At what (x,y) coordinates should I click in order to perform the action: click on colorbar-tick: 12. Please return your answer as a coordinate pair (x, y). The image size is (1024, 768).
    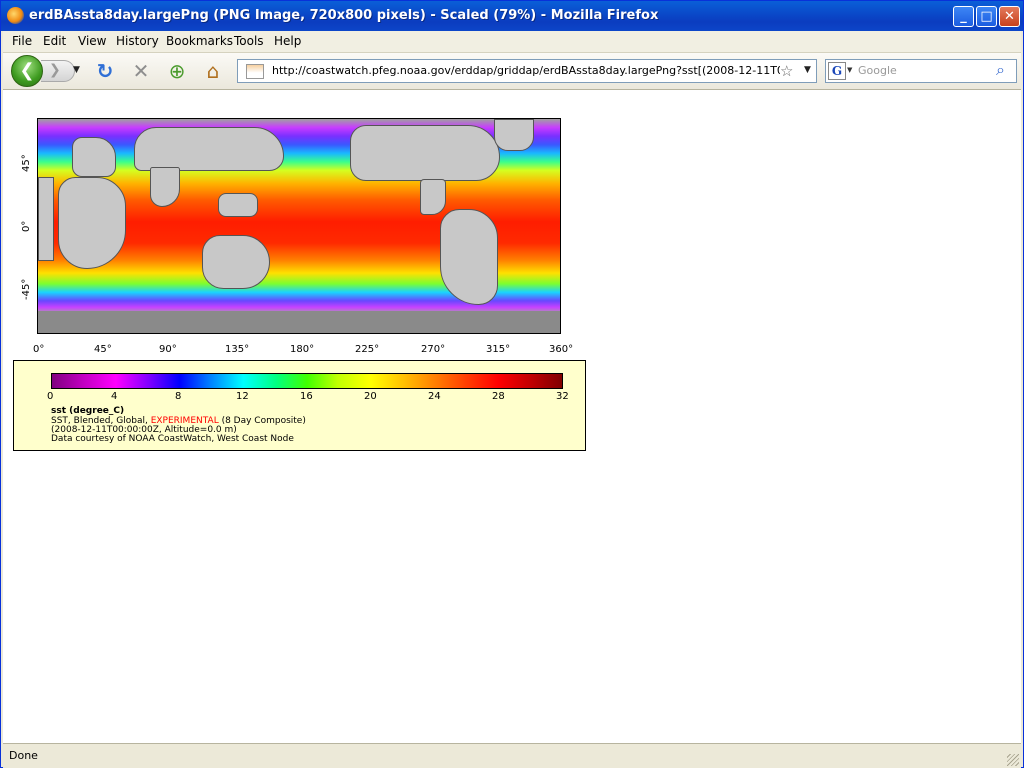
    Looking at the image, I should click on (242, 396).